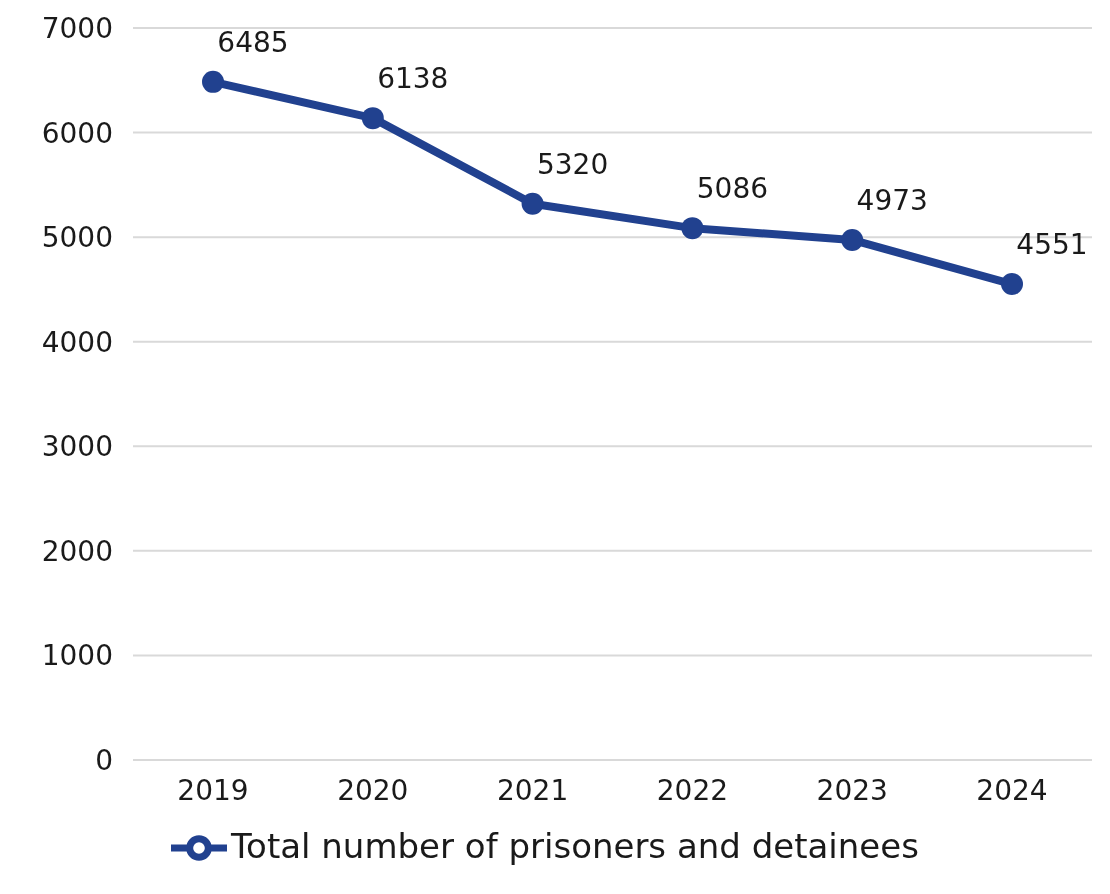 The height and width of the screenshot is (894, 1110). Describe the element at coordinates (413, 79) in the screenshot. I see `data-label: 6138` at that location.